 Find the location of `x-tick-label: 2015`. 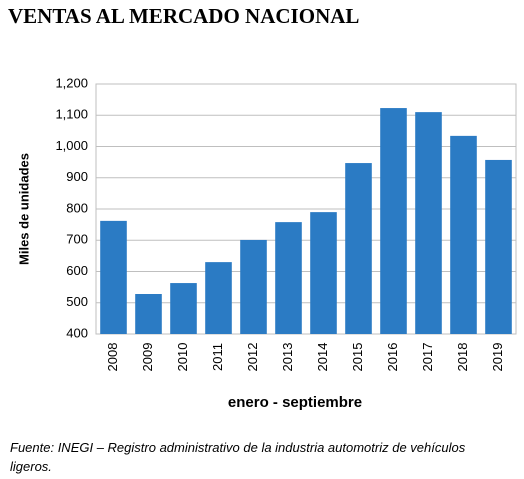

x-tick-label: 2015 is located at coordinates (357, 357).